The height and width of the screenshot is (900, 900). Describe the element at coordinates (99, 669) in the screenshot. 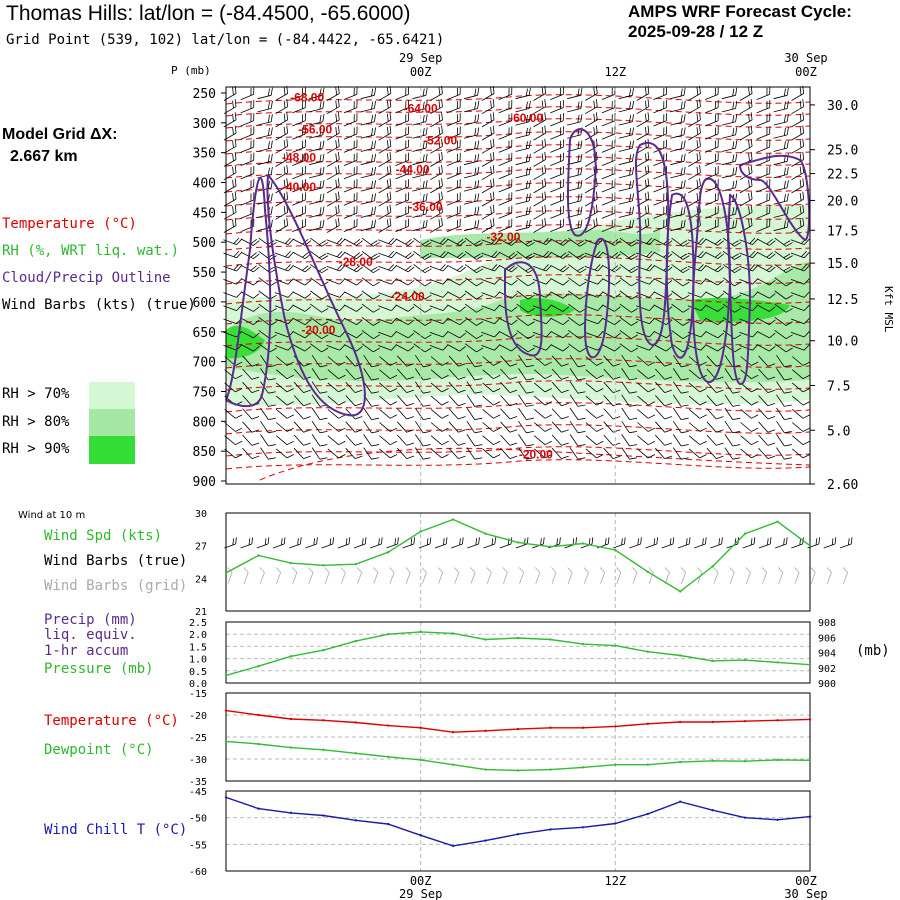

I see `legend-pressure: Pressure (mb)` at that location.